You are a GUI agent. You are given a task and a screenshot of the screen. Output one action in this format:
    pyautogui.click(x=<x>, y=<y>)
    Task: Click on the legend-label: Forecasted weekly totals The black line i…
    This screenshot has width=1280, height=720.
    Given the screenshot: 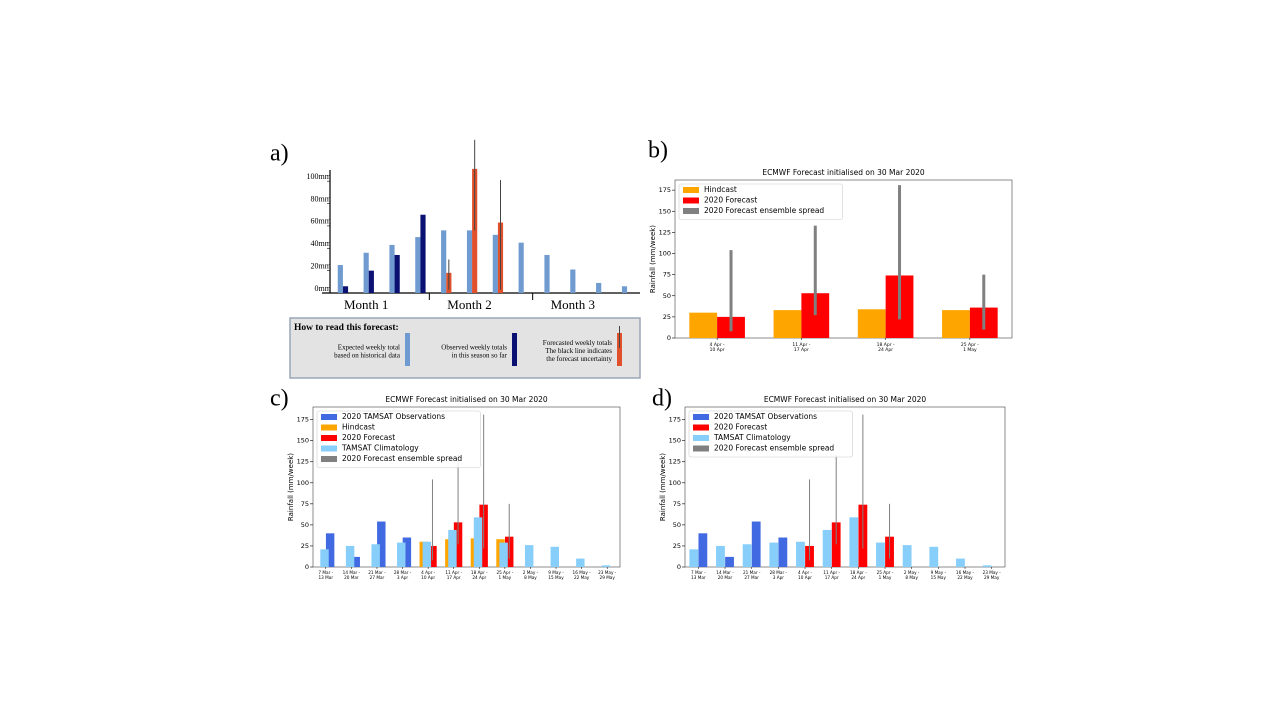 What is the action you would take?
    pyautogui.click(x=578, y=351)
    